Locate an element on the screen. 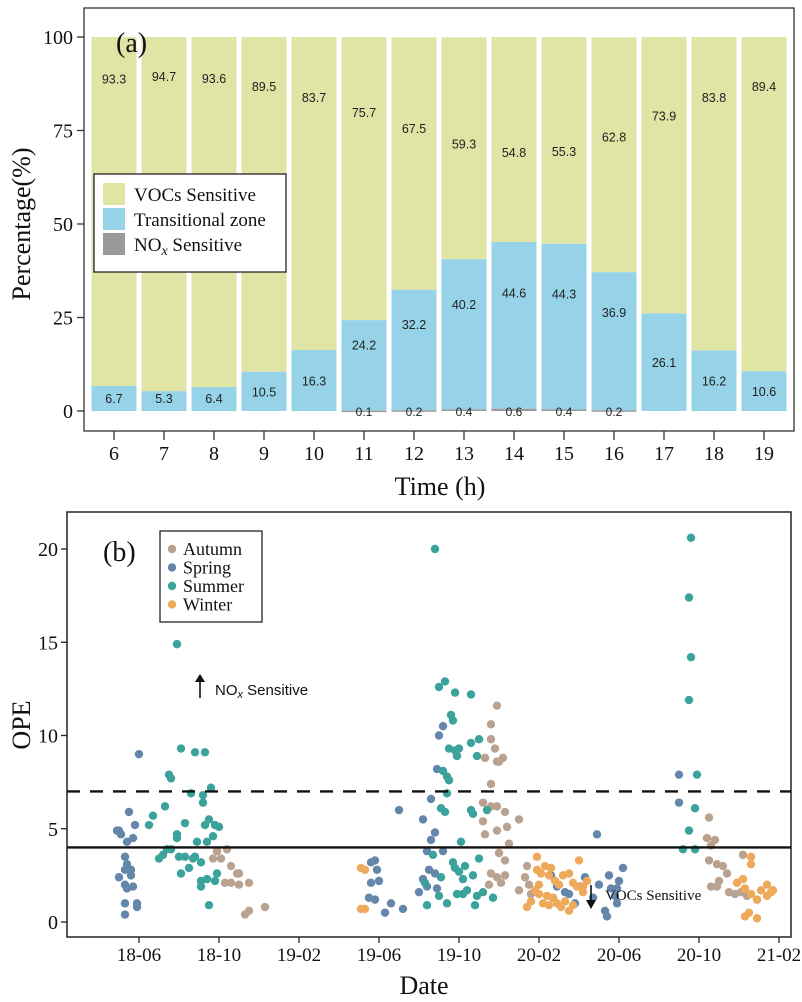  panel-a-x-axis: 6 7 8 9 10 11 12 13 14 15 16 17 18 19 is located at coordinates (441, 448).